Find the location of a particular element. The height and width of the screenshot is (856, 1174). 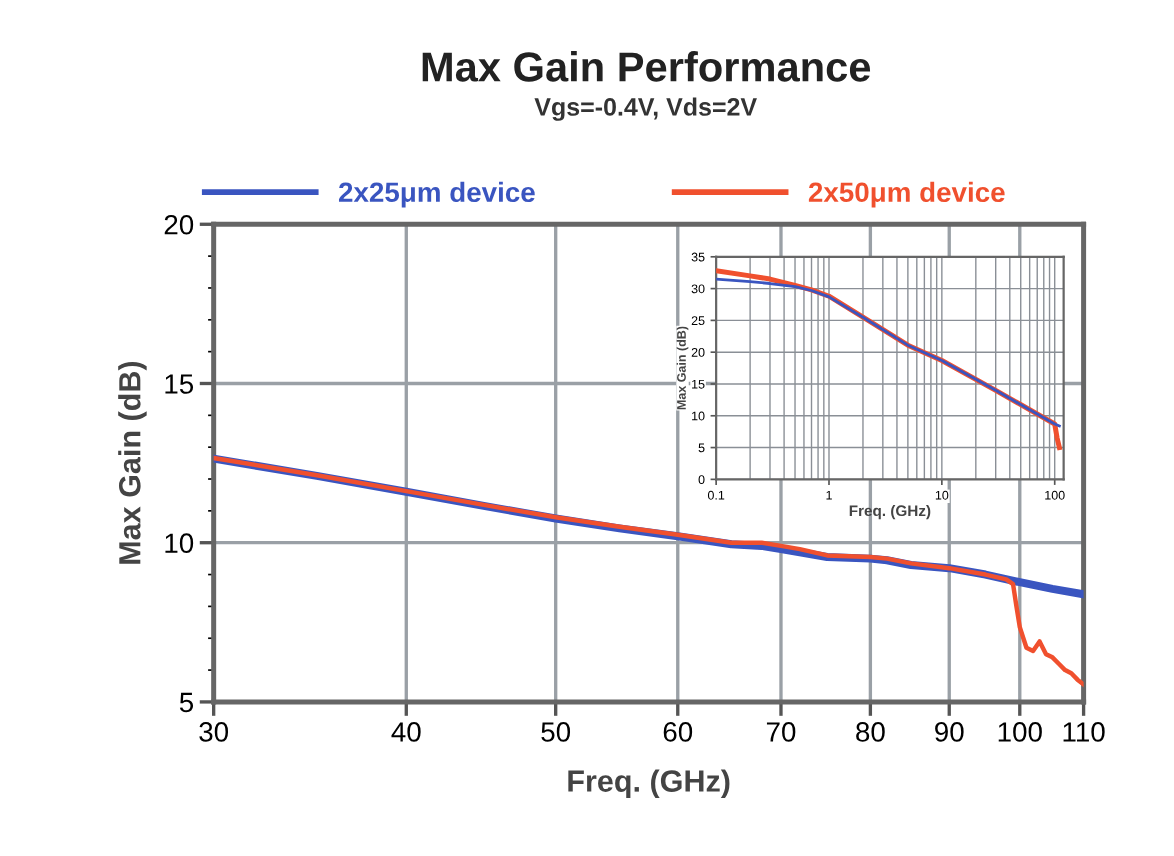

x-tick-label: 90 is located at coordinates (949, 732).